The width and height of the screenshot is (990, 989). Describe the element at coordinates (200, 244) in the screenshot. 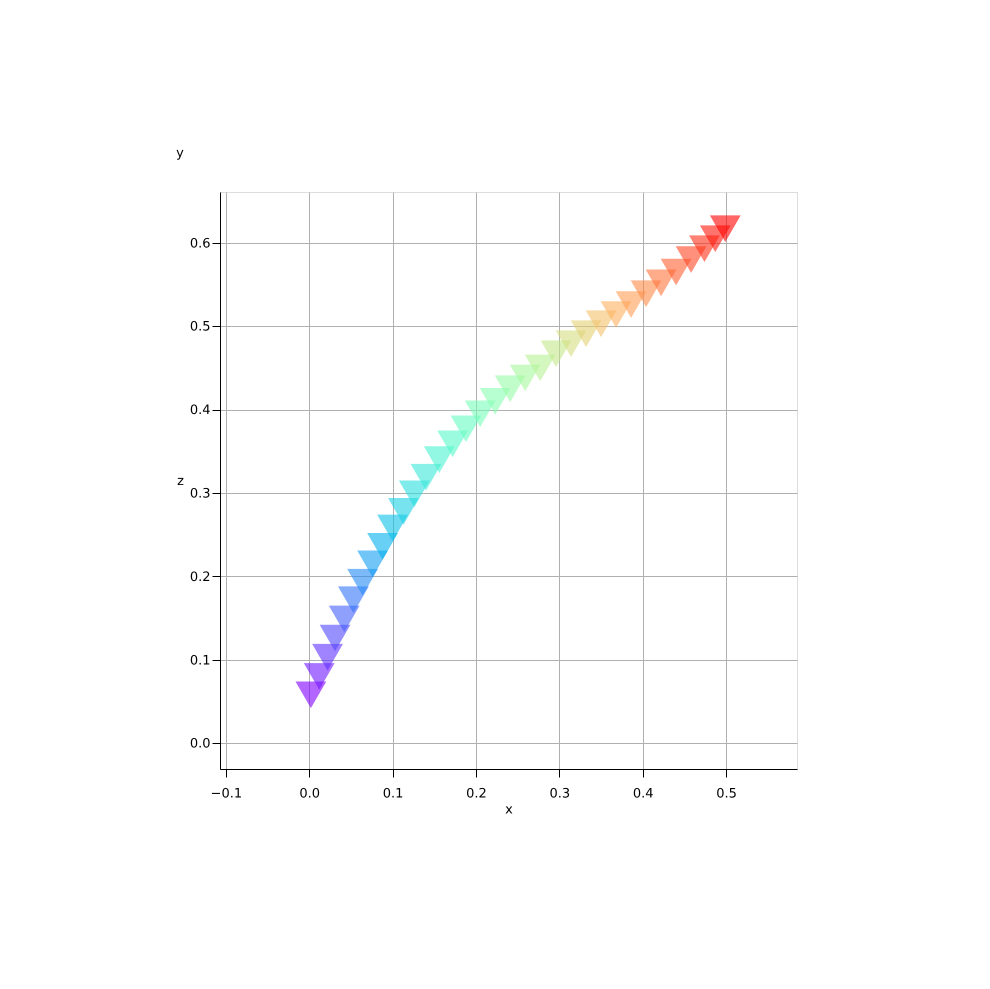

I see `y-tick-label: 0.6` at that location.